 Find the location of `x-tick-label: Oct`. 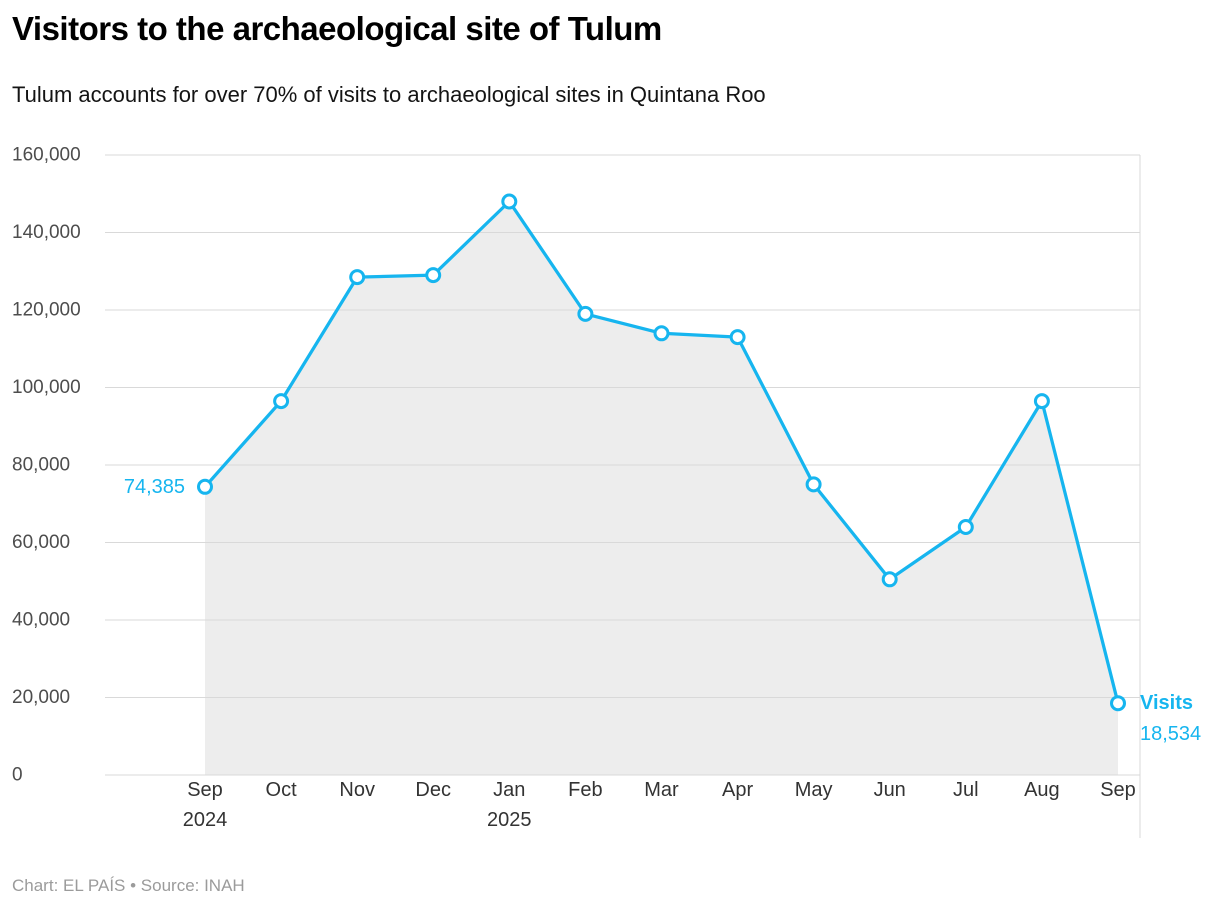

x-tick-label: Oct is located at coordinates (282, 790).